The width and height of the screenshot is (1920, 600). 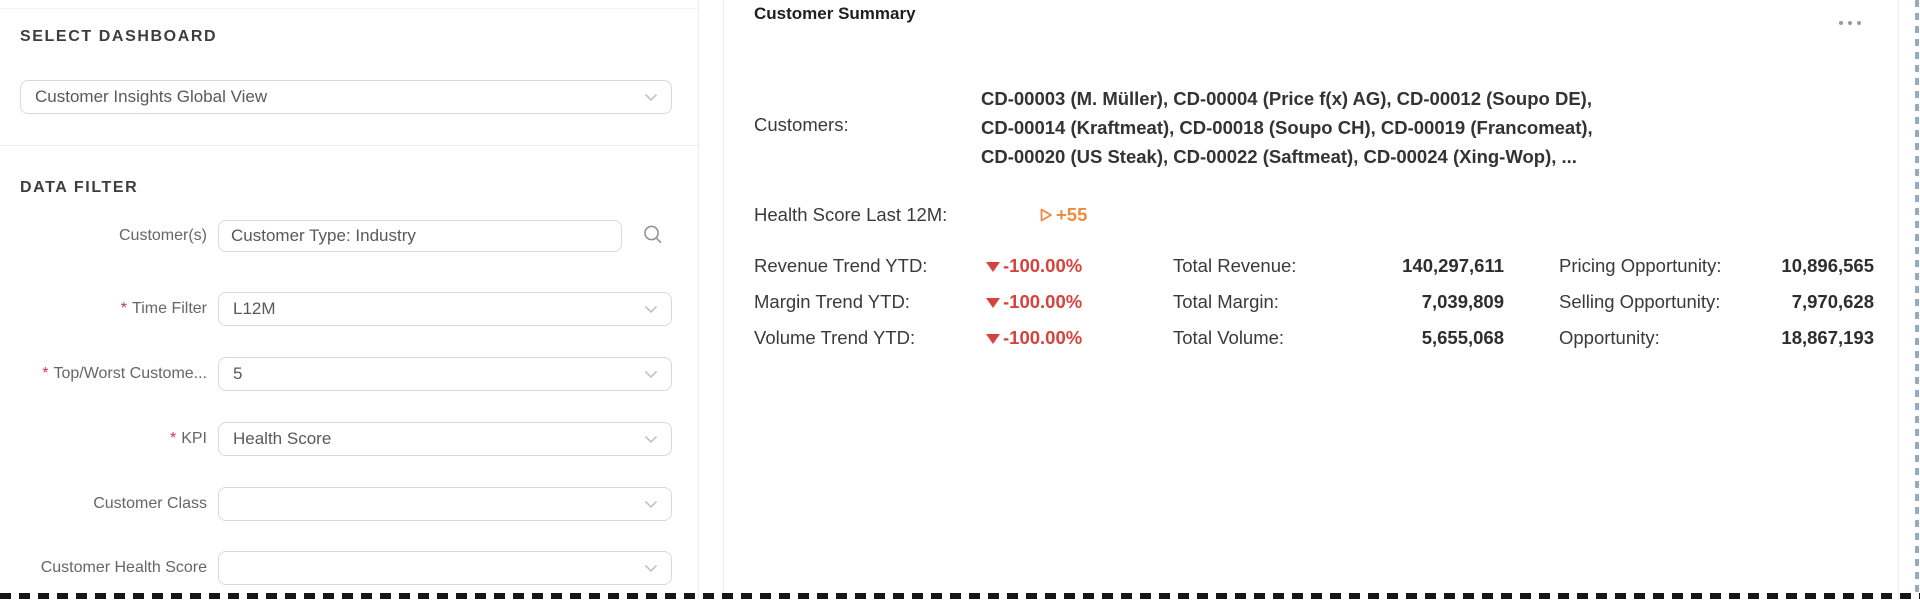 I want to click on bottom-dashed-border, so click(x=960, y=596).